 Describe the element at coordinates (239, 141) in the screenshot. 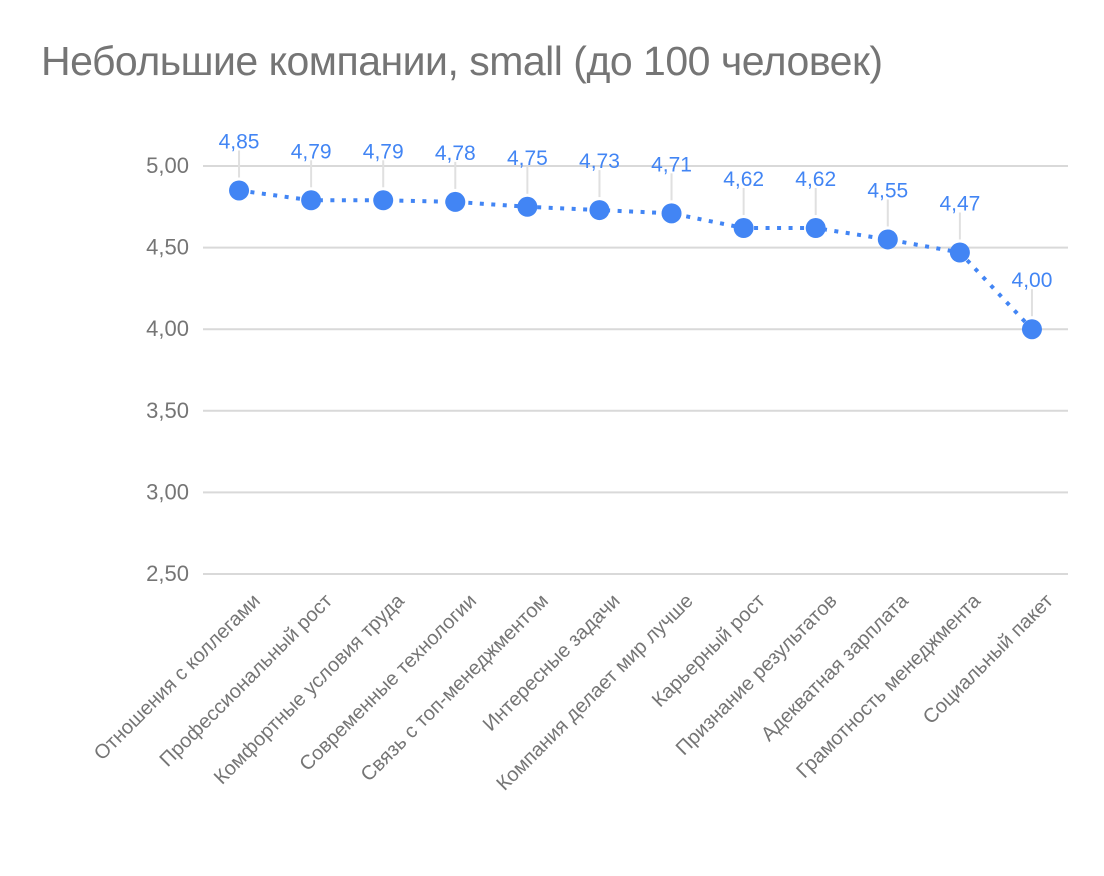

I see `data-label: 4,85` at that location.